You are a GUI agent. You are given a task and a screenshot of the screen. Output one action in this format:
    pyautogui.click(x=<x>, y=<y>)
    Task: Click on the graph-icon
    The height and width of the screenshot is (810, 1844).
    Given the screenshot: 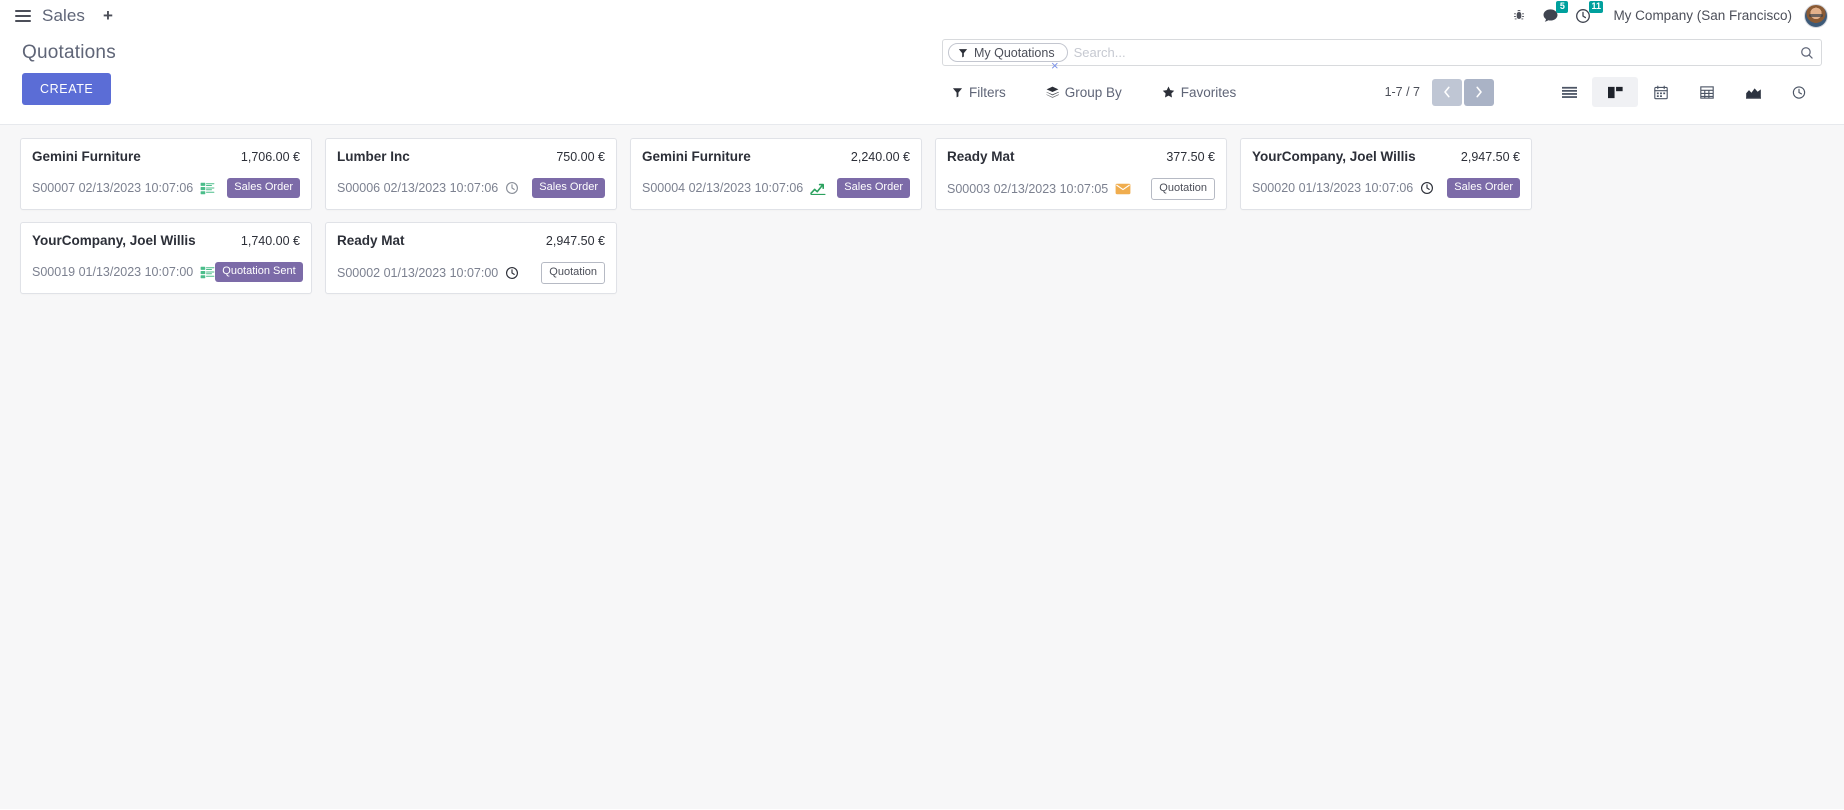 What is the action you would take?
    pyautogui.click(x=1753, y=93)
    